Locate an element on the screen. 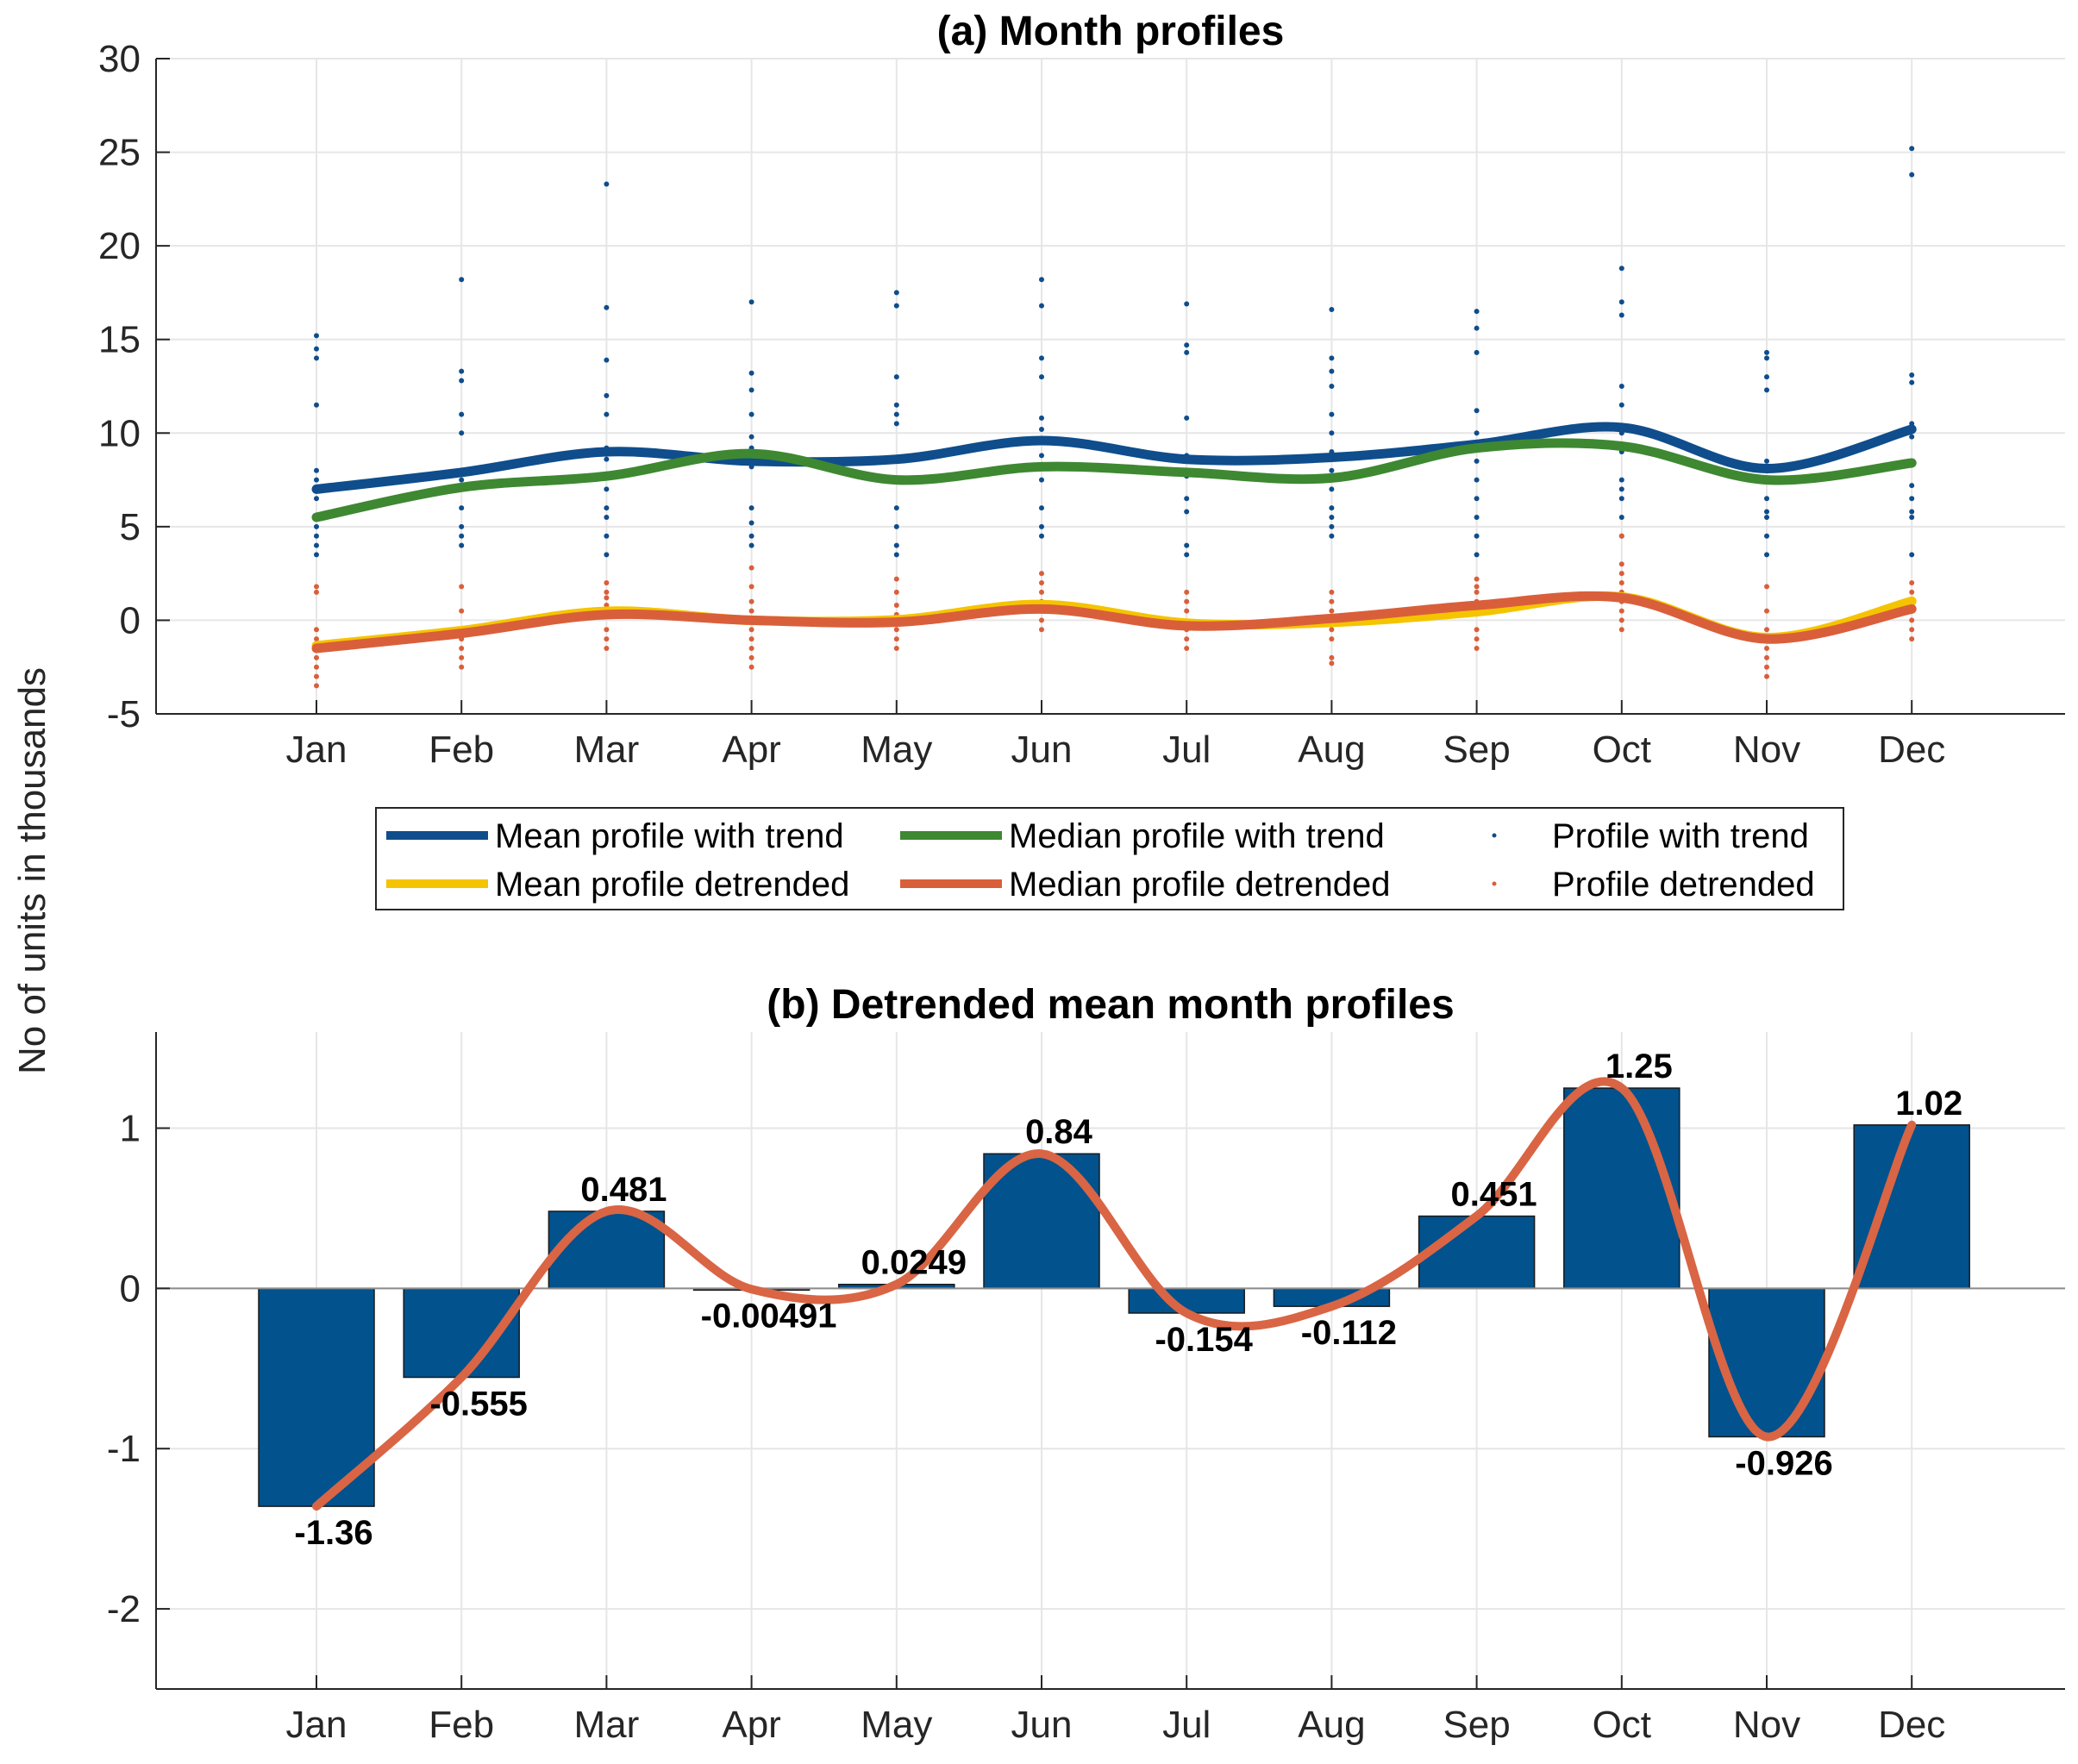 The width and height of the screenshot is (2078, 1764). legend-label-profile-with-trend: Profile with trend is located at coordinates (1681, 836).